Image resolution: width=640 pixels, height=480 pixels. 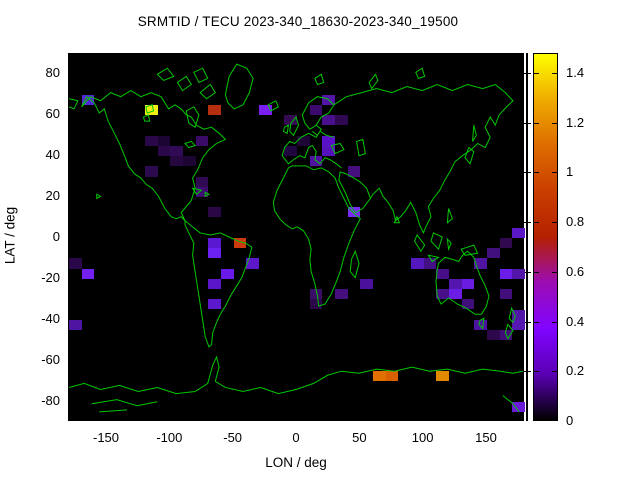 I want to click on colorbar-tick-label: 1.2, so click(x=575, y=122).